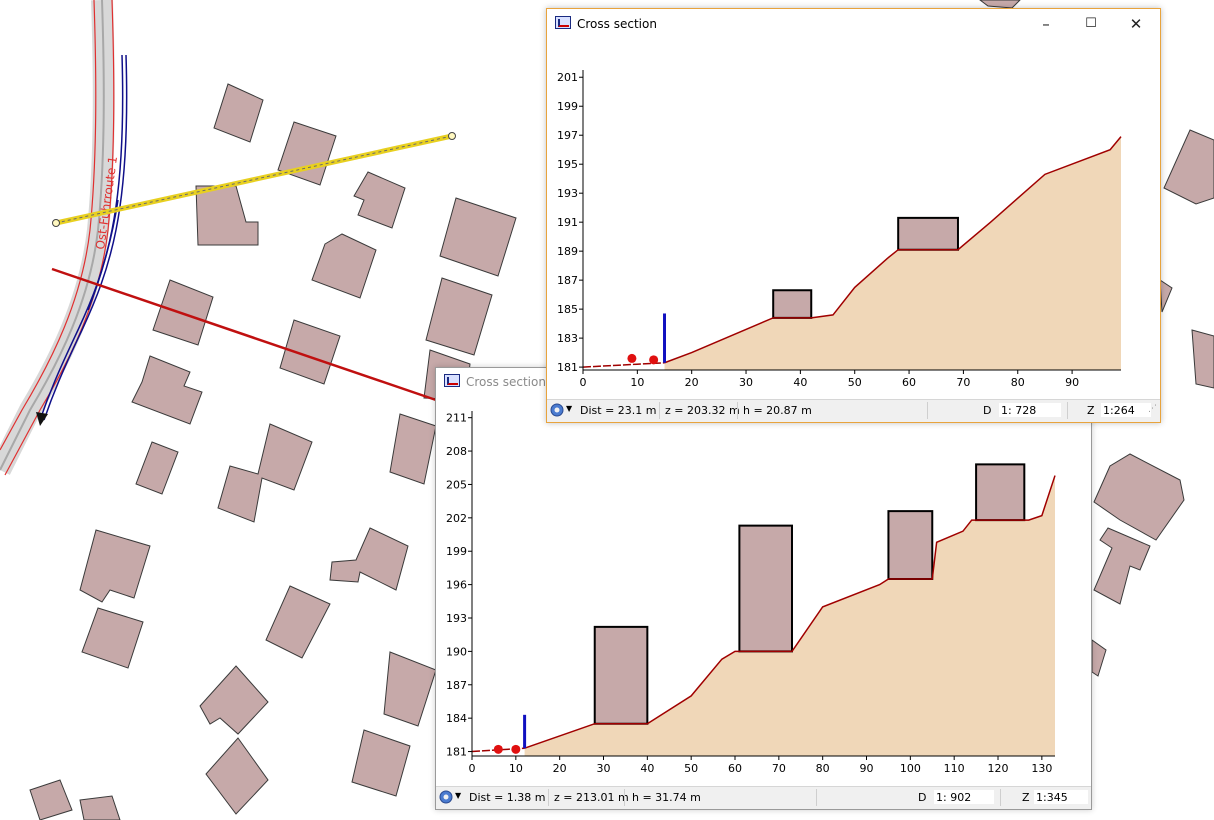 This screenshot has height=820, width=1214. I want to click on z-scale-value: 1:345, so click(1052, 797).